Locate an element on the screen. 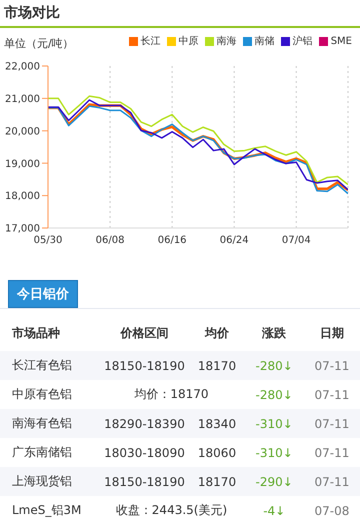 This screenshot has width=360, height=518. y-tick-label: 17,000 is located at coordinates (22, 229).